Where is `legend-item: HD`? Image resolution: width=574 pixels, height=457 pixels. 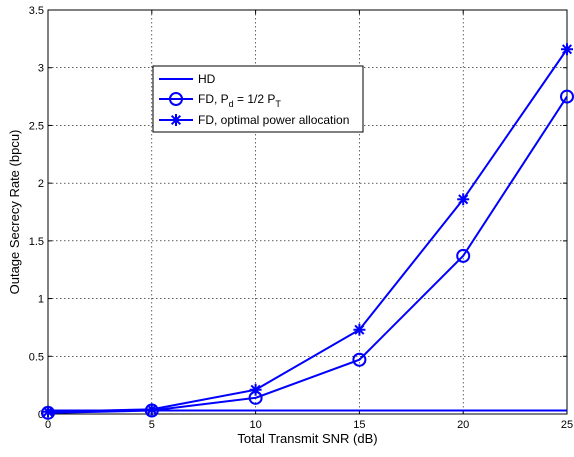 legend-item: HD is located at coordinates (187, 79).